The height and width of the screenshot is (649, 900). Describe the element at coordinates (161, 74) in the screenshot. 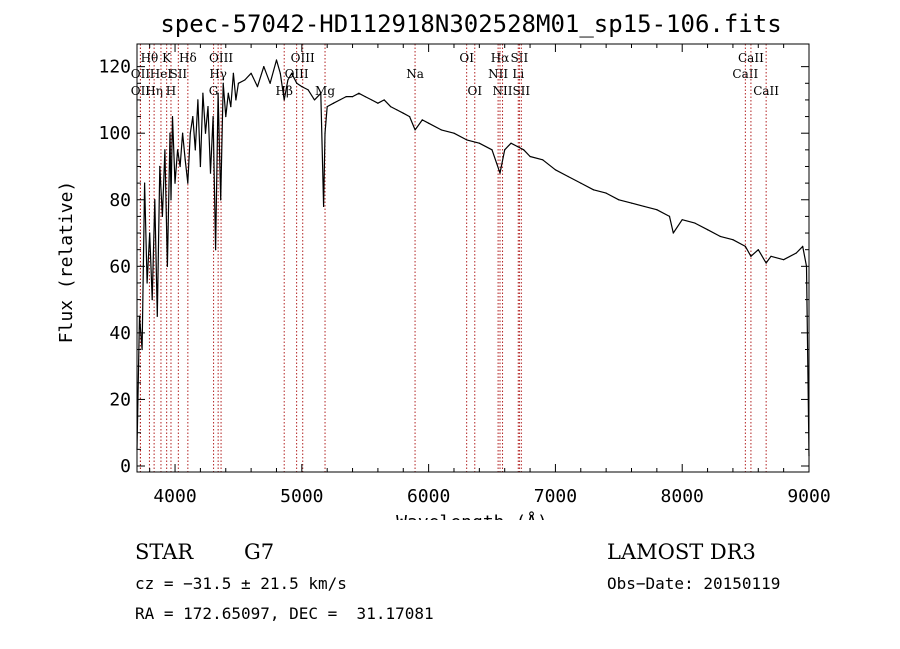

I see `line-label-4: HeI` at that location.